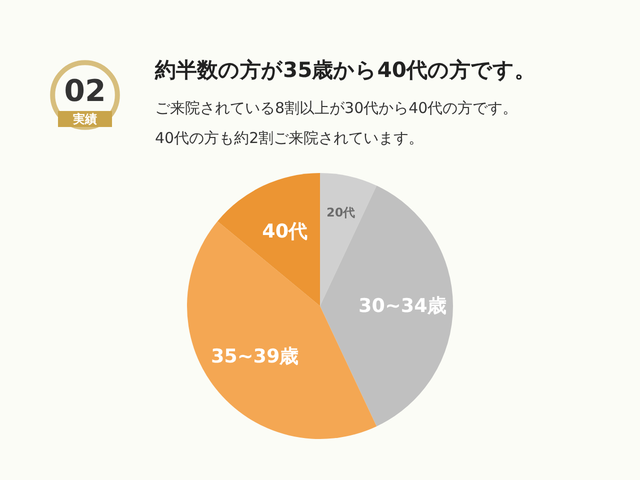  What do you see at coordinates (345, 70) in the screenshot?
I see `chart-title: 約半数の方が35歳から40代の方です。` at bounding box center [345, 70].